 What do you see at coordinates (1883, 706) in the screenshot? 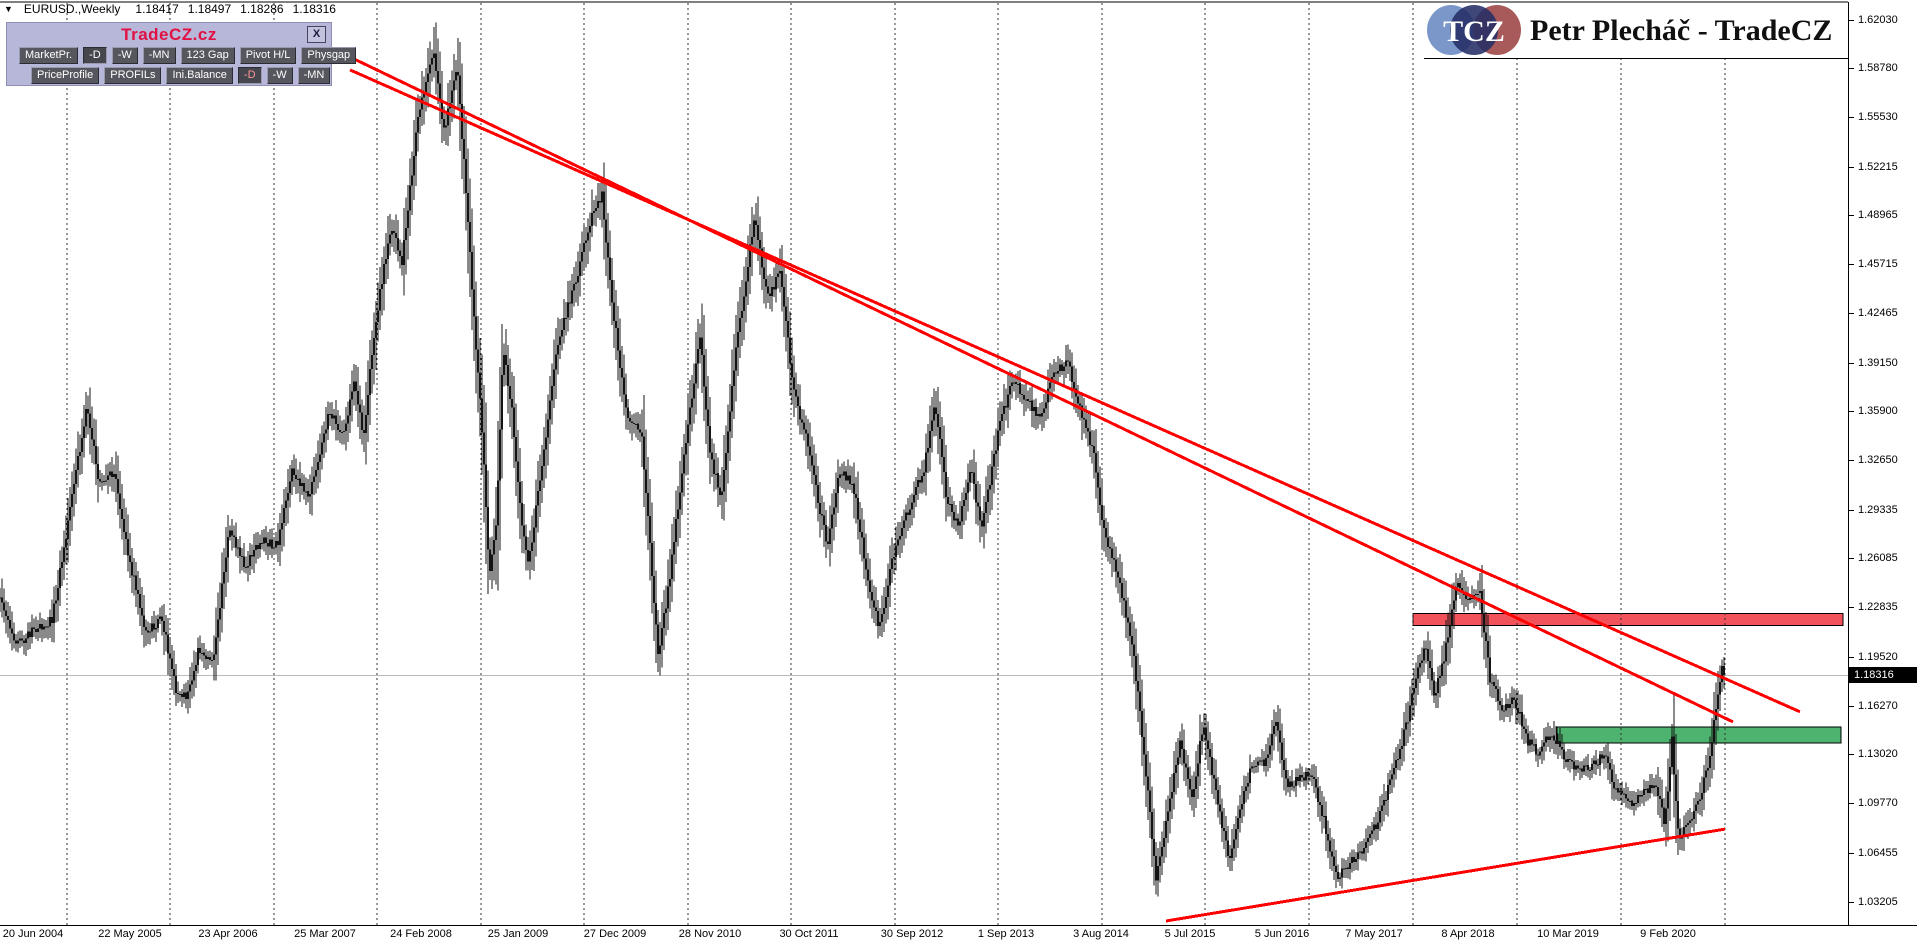
I see `price-axis-label: 1.16270` at bounding box center [1883, 706].